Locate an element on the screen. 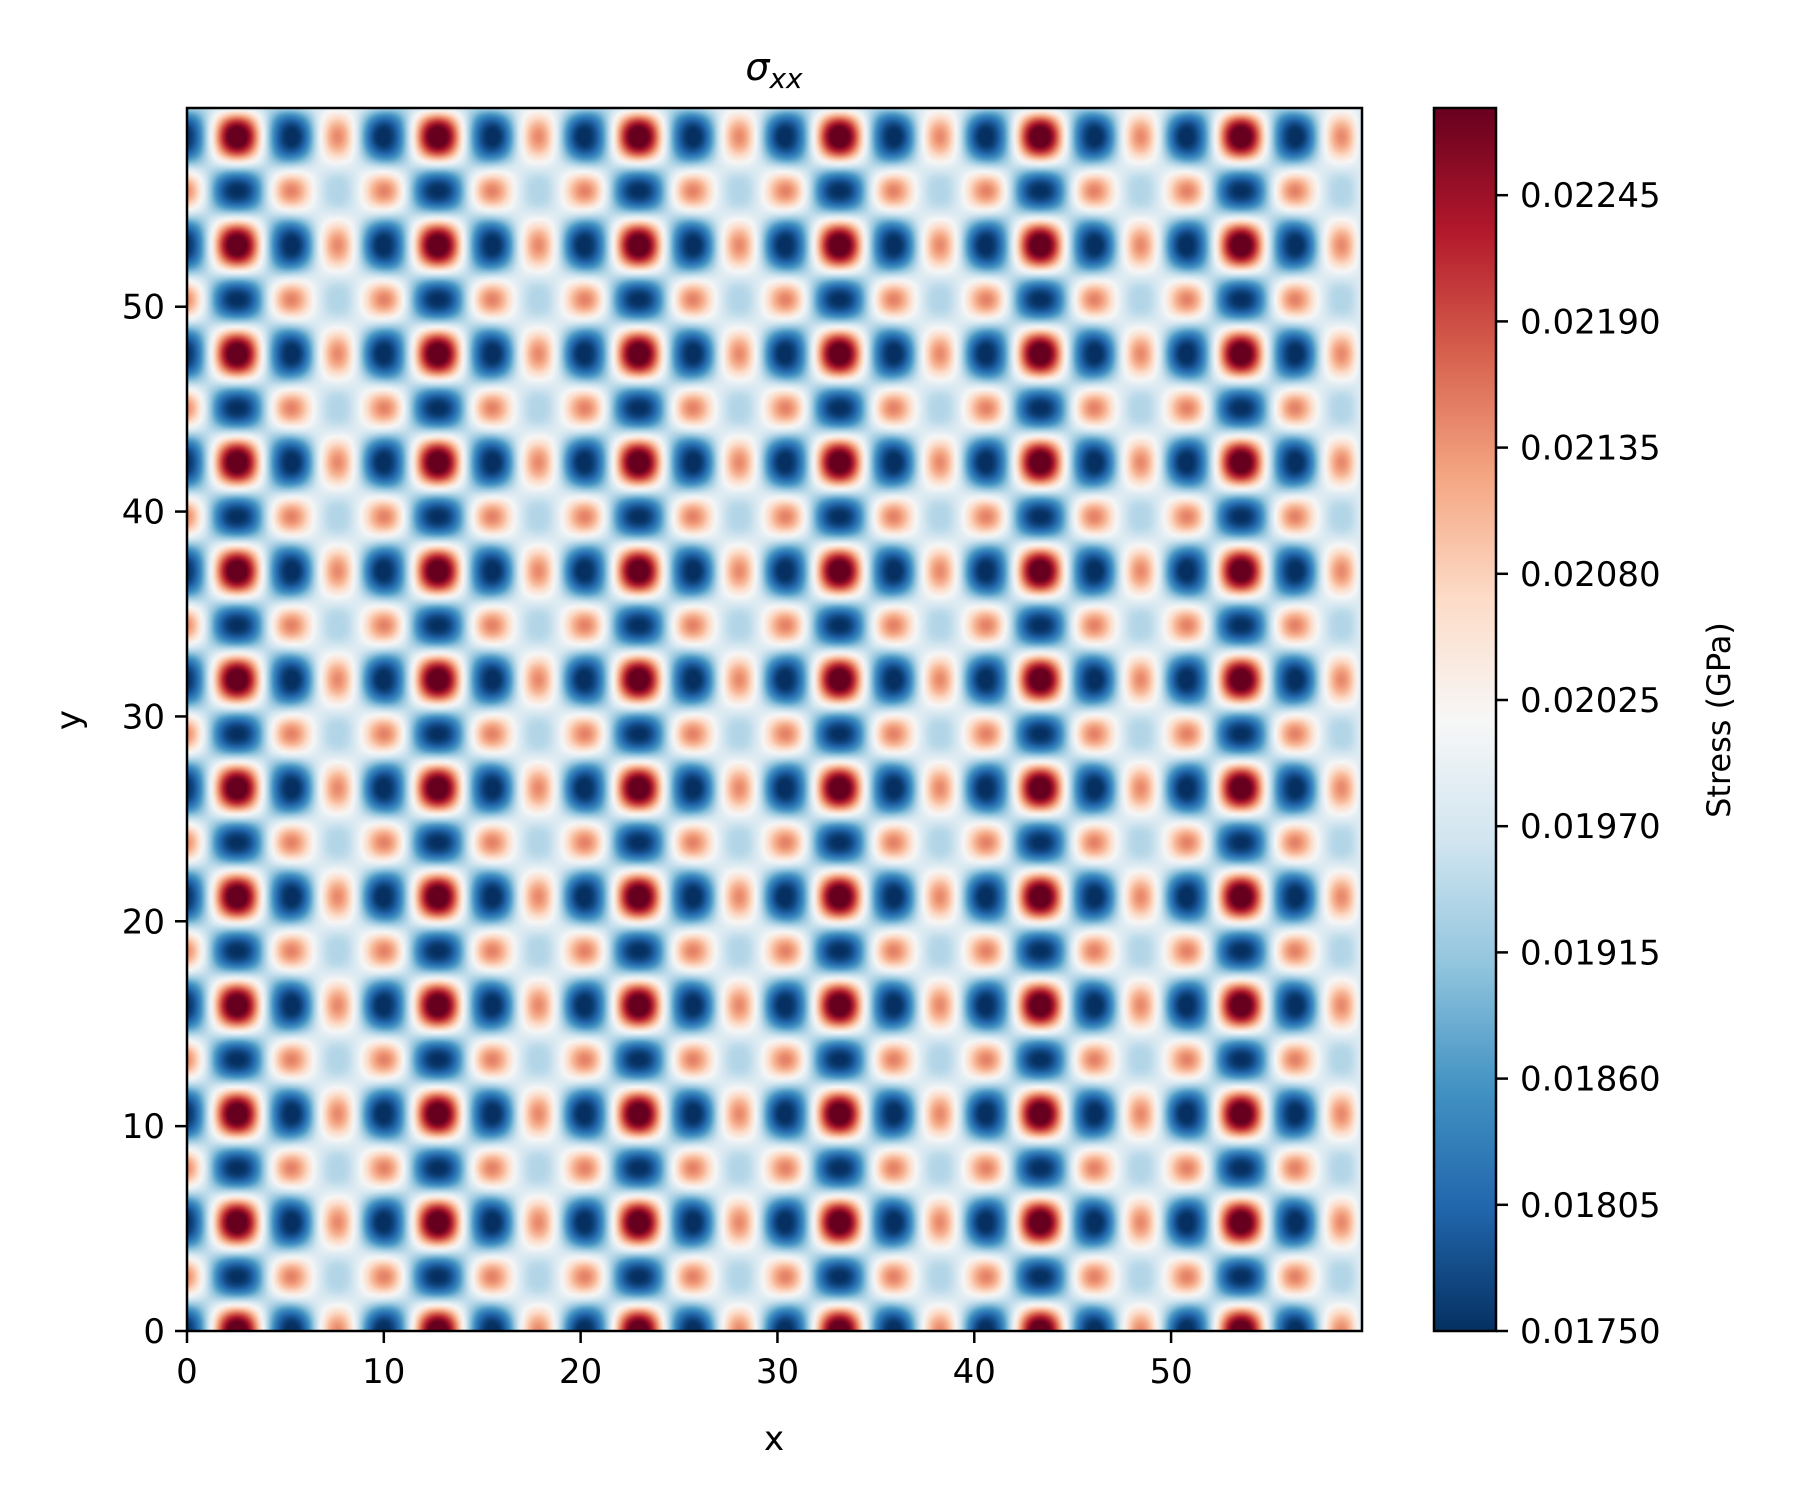  colorbar-tick-label: 0.02135 is located at coordinates (1590, 449).